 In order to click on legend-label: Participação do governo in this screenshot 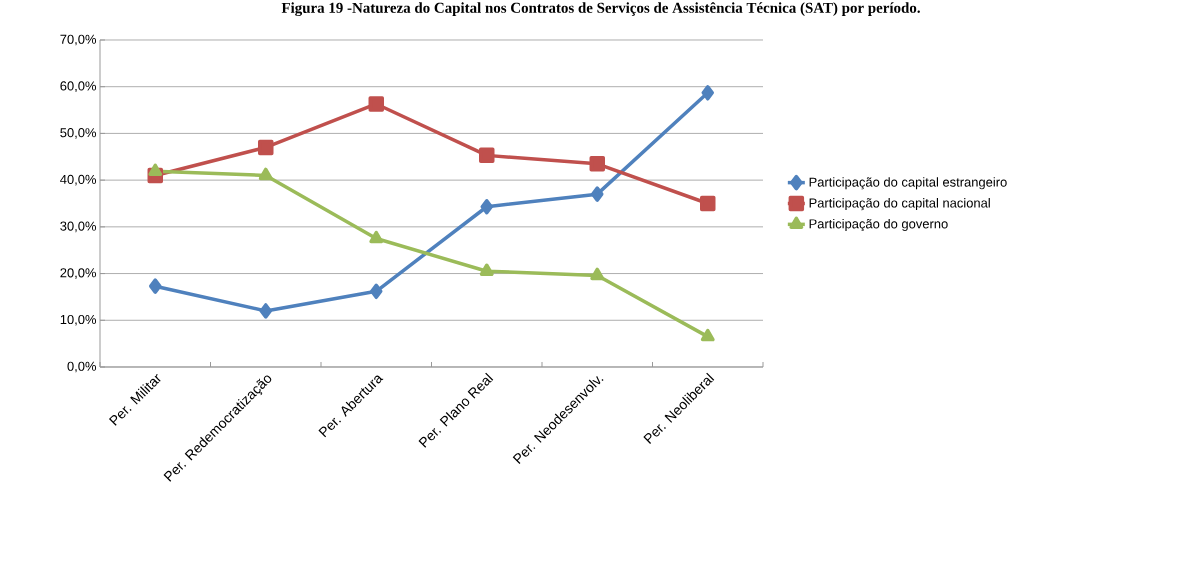, I will do `click(878, 225)`.